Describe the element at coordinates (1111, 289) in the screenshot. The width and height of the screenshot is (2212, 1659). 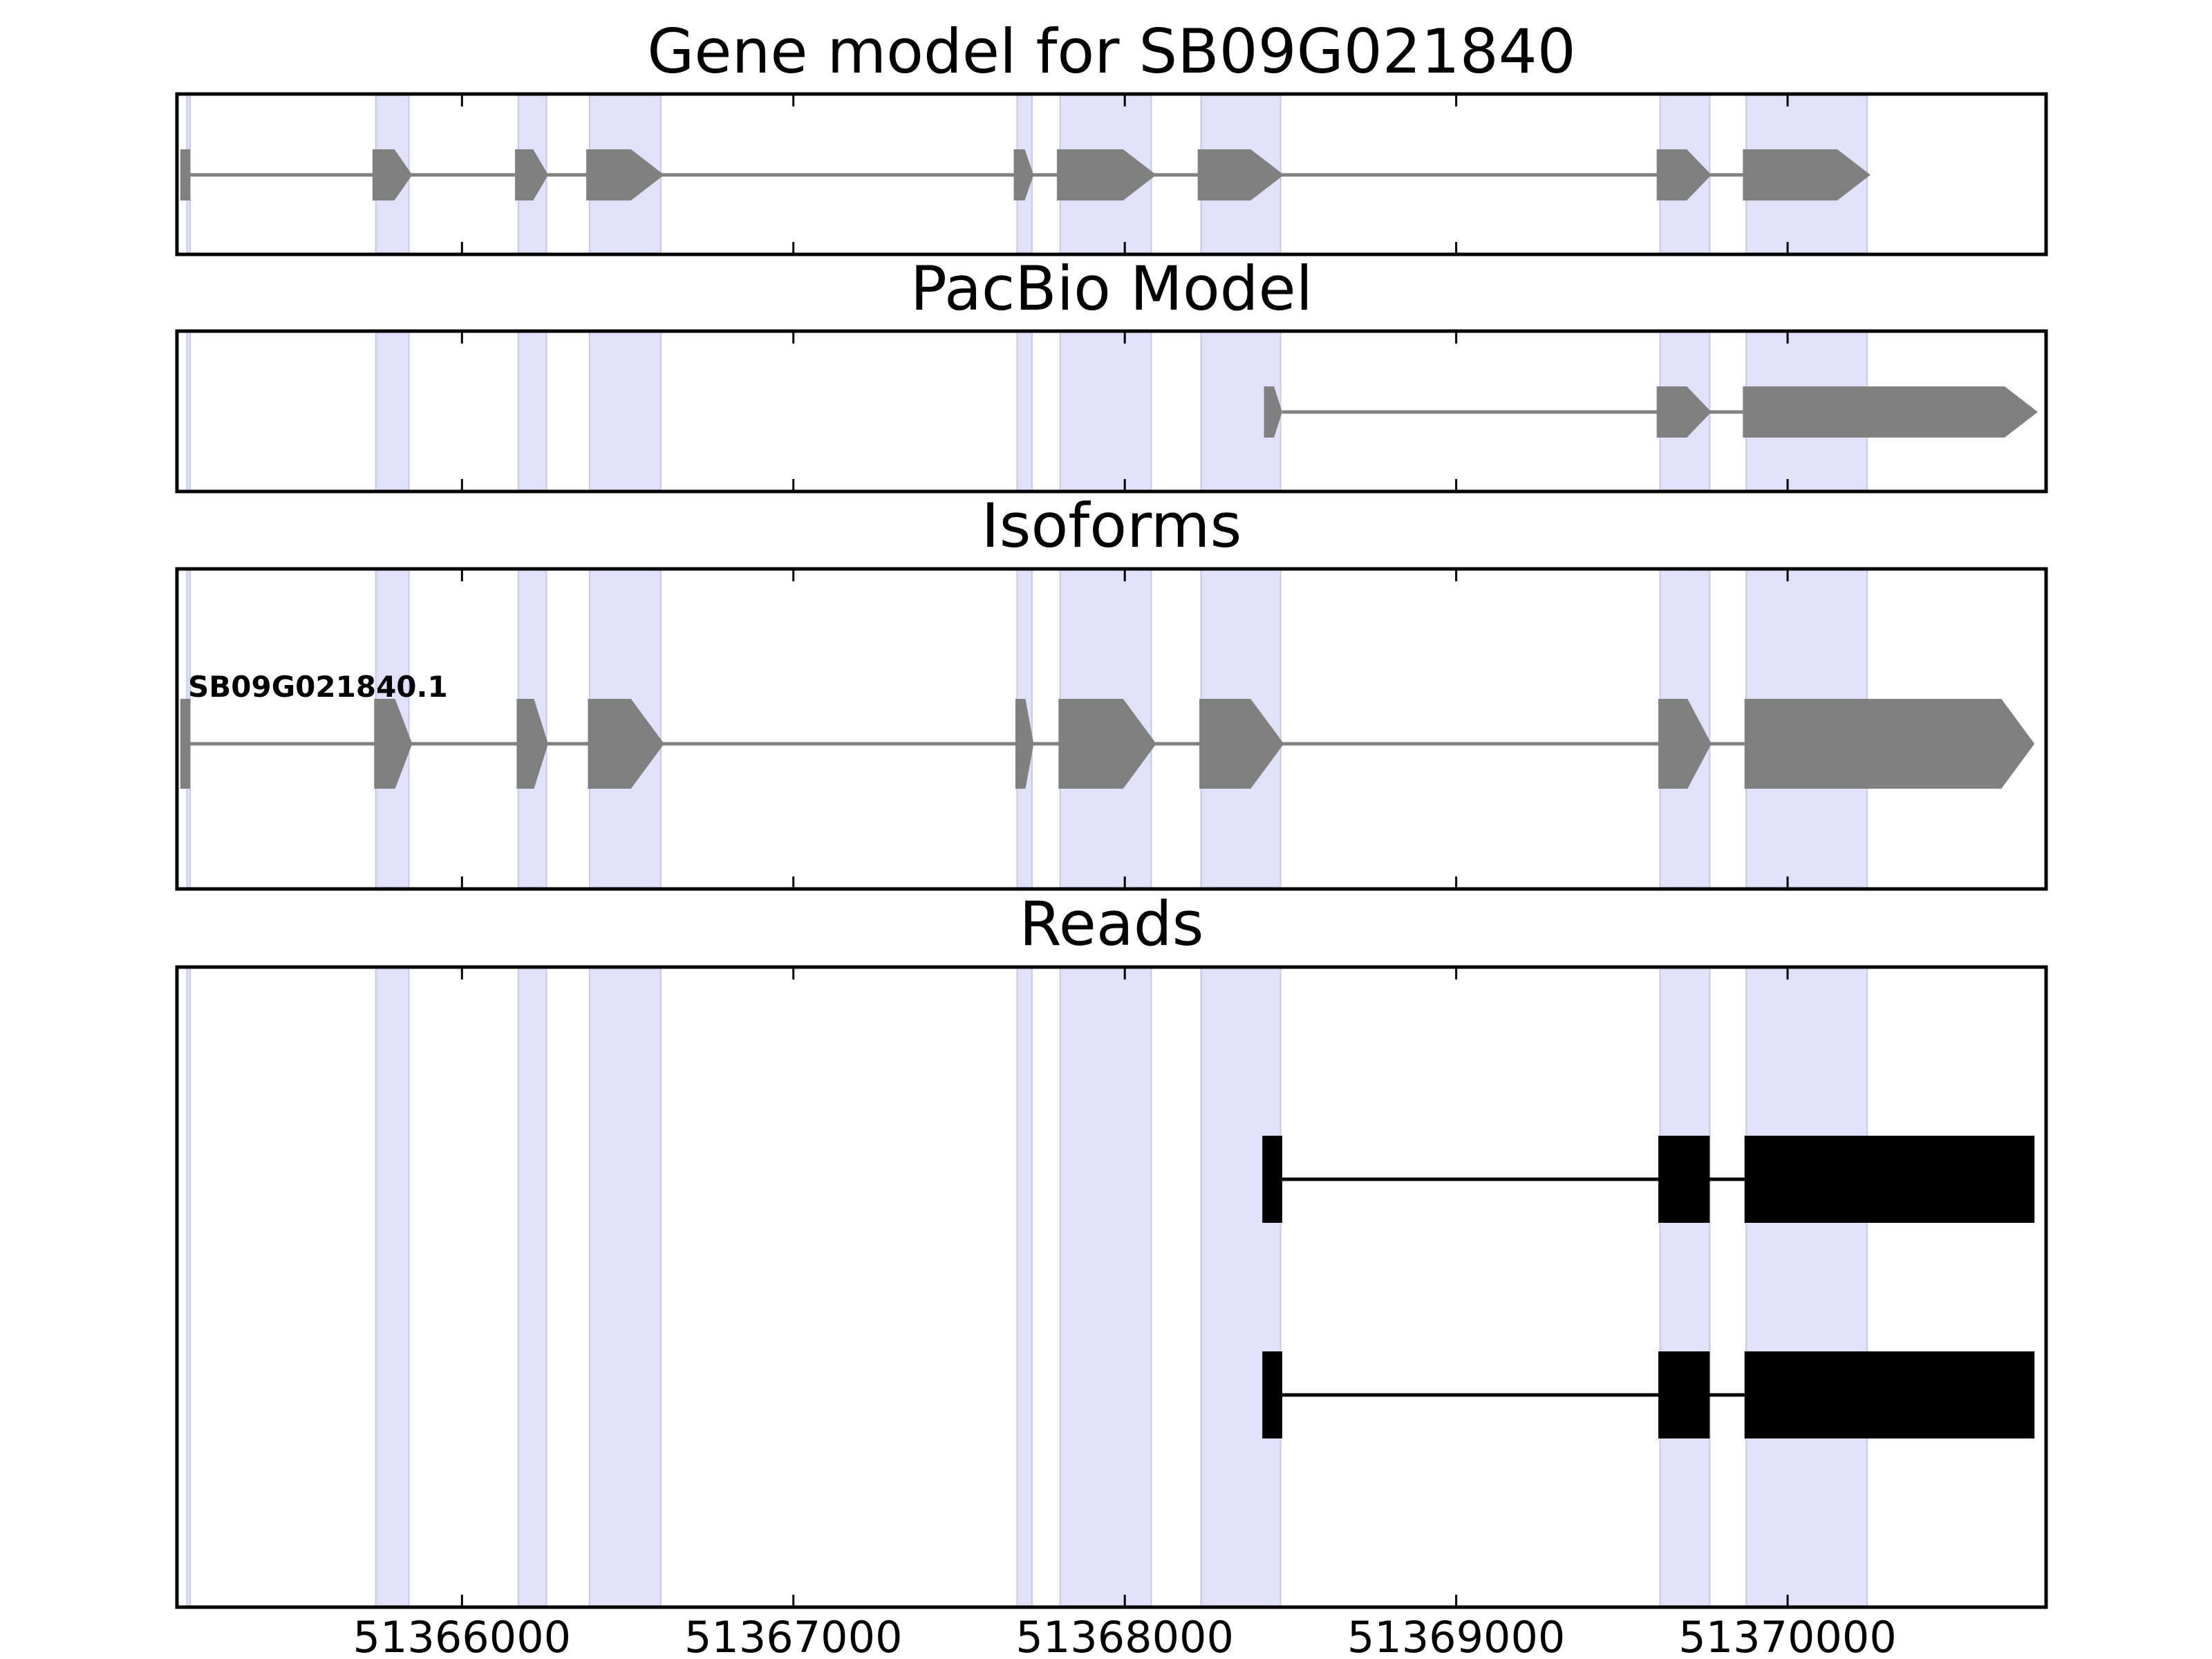
I see `panel-title: PacBio Model` at that location.